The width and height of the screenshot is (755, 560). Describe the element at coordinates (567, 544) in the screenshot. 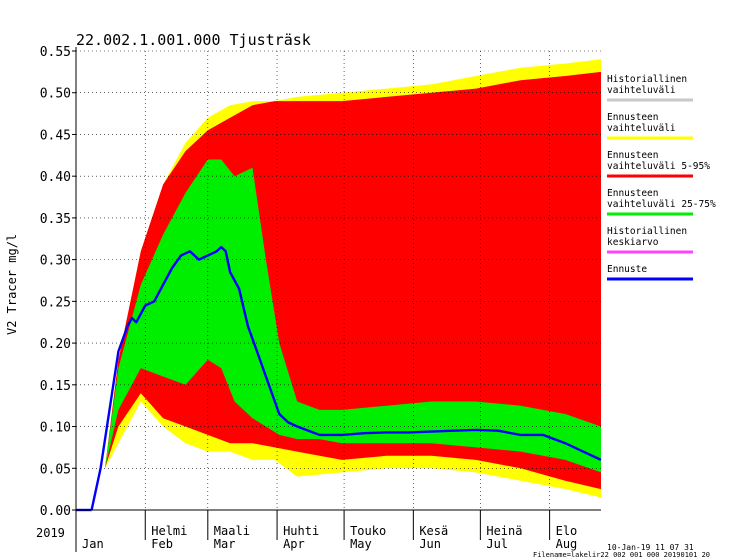

I see `x-month-label-en: Aug` at that location.